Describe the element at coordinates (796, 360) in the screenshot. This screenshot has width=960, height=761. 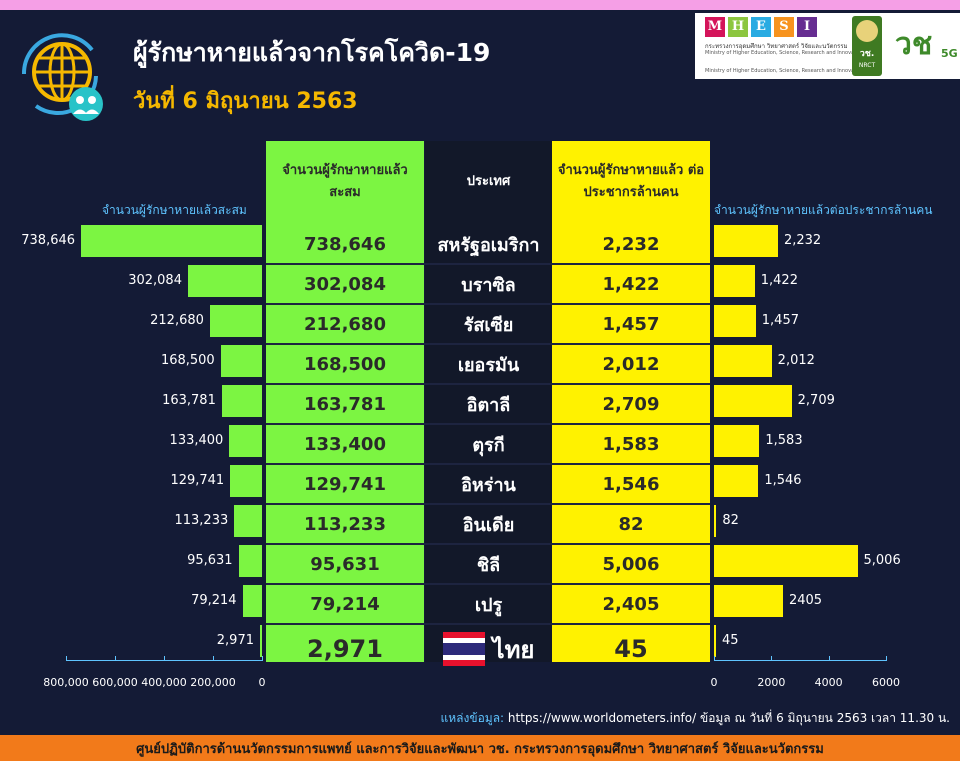
I see `label-per-million: 2,012` at that location.